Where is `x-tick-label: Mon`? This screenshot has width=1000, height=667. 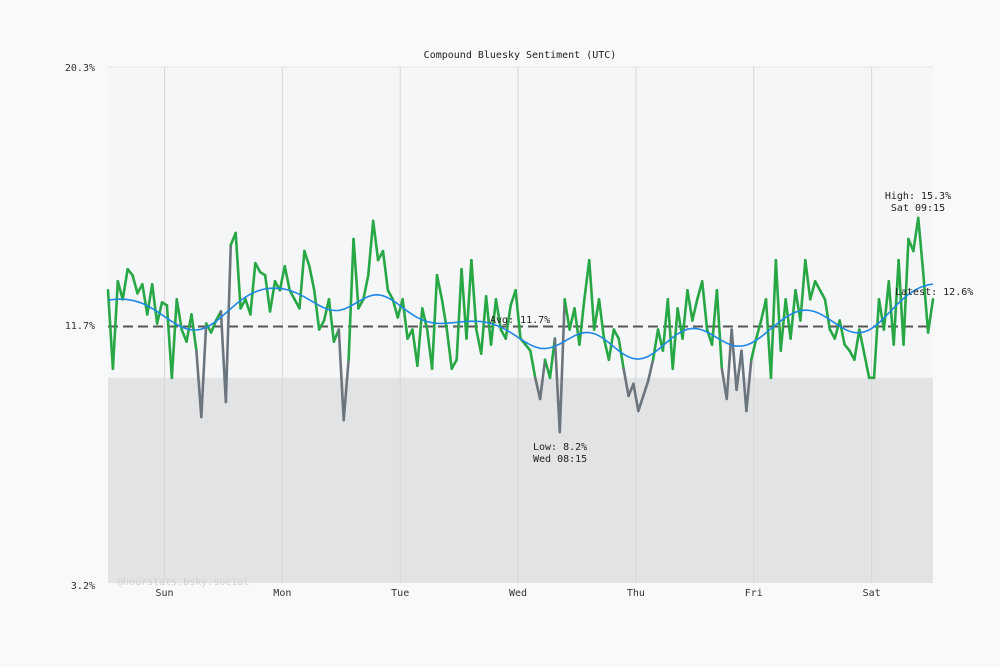
x-tick-label: Mon is located at coordinates (282, 593).